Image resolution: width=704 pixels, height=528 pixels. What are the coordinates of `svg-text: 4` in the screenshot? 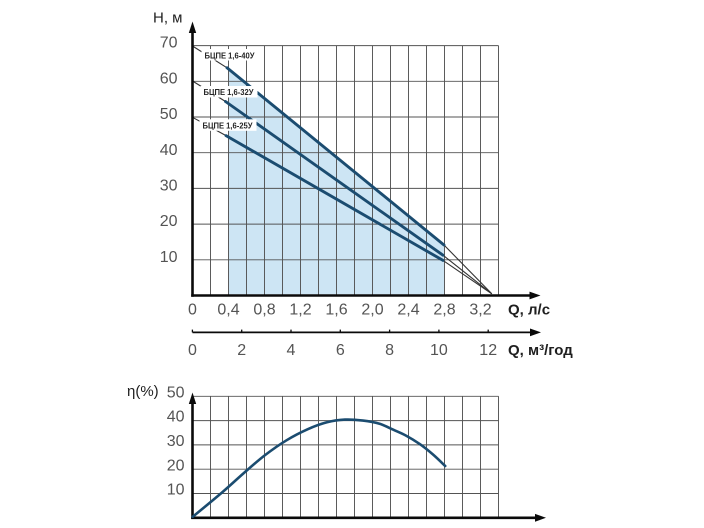 It's located at (291, 350).